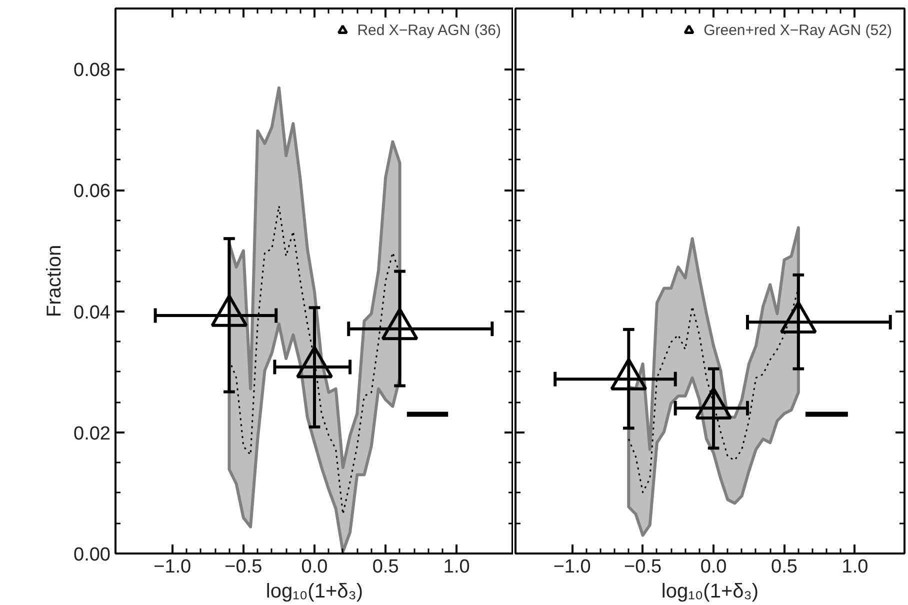 The width and height of the screenshot is (908, 605). I want to click on y-tick-label: 0.04, so click(92, 313).